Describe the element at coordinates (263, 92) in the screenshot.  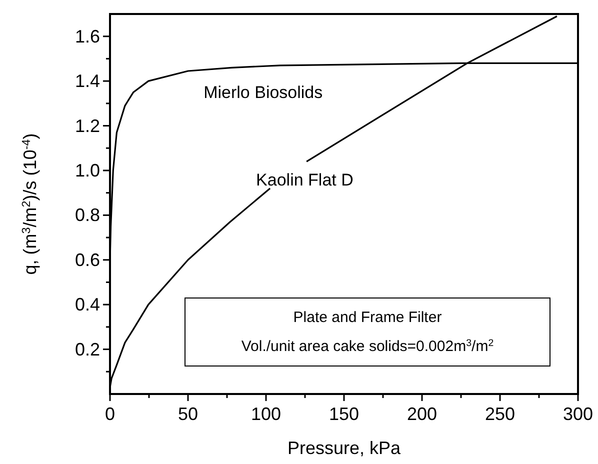
I see `series-label: Mierlo Biosolids` at that location.